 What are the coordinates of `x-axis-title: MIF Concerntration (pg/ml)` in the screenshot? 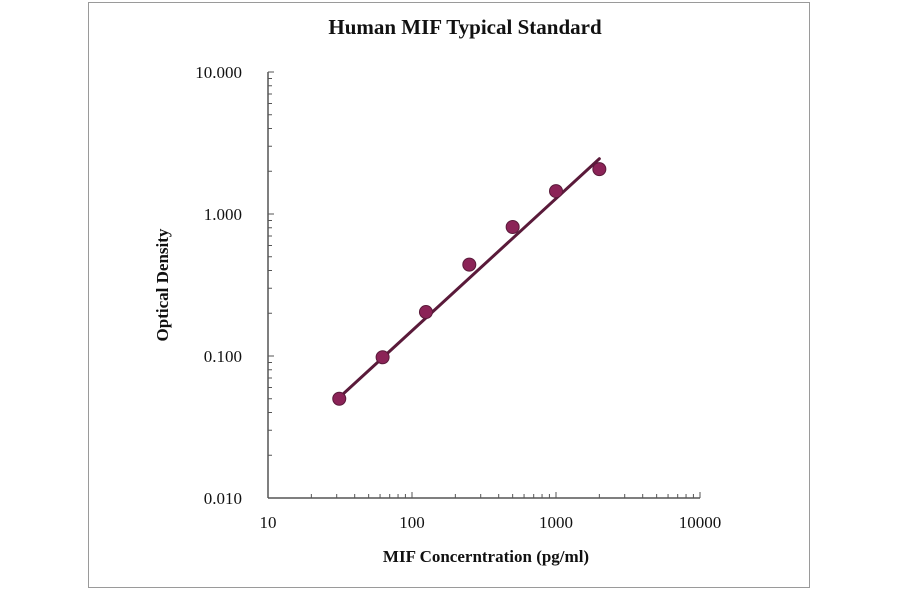 It's located at (486, 556).